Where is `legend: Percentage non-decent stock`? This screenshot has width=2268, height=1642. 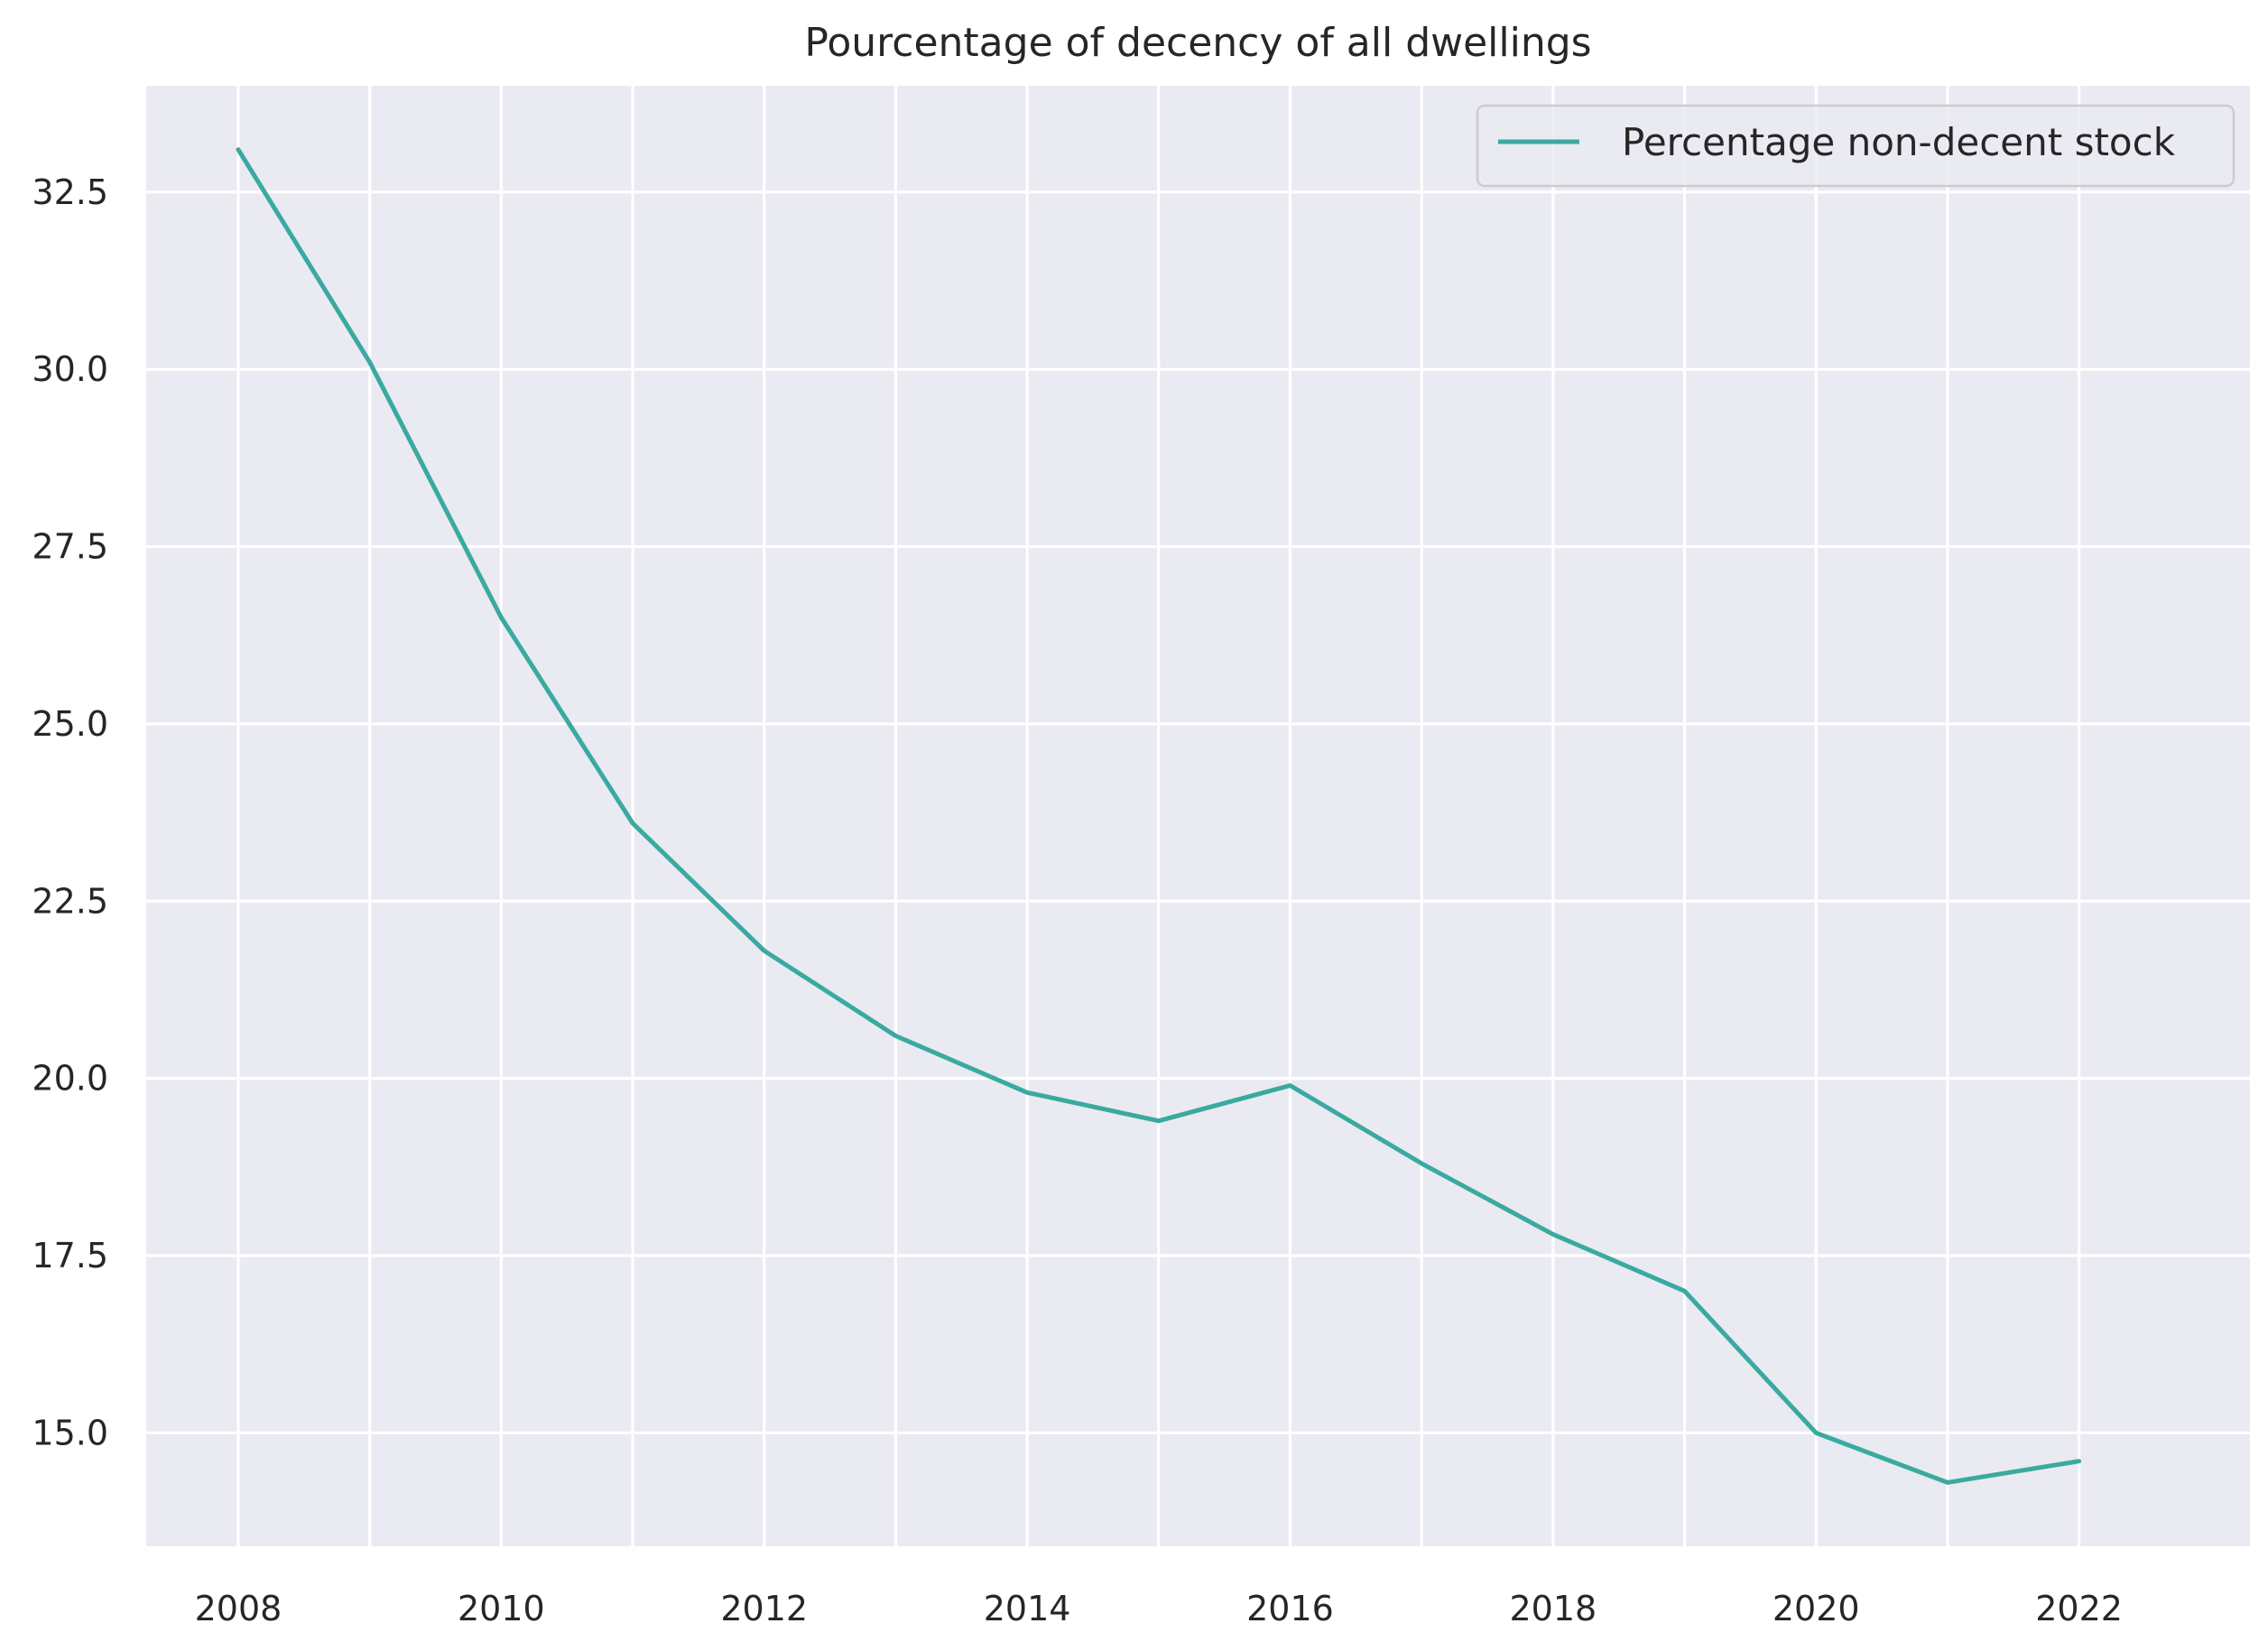 legend: Percentage non-decent stock is located at coordinates (1856, 146).